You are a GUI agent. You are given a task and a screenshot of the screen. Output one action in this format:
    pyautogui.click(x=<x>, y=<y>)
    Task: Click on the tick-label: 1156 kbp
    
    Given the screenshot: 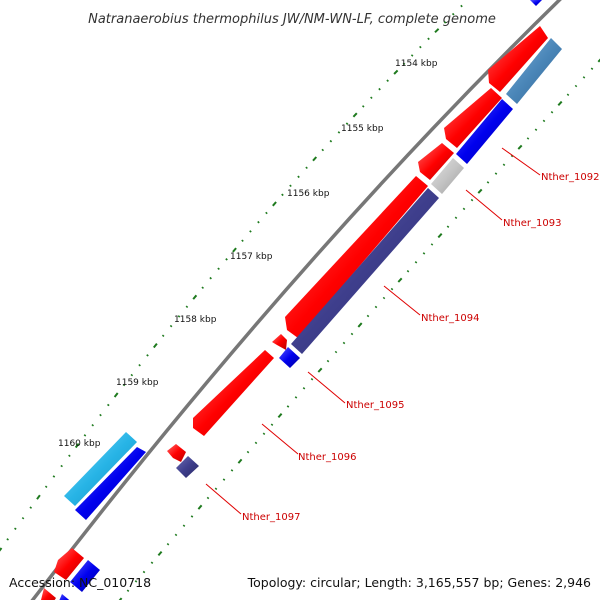 What is the action you would take?
    pyautogui.click(x=308, y=194)
    